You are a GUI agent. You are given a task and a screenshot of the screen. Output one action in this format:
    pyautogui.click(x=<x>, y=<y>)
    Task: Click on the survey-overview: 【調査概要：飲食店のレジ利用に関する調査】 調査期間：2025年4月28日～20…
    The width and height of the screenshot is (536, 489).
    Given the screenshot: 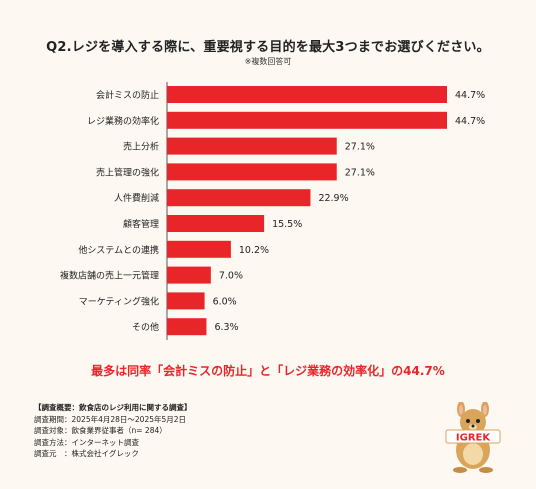 What is the action you would take?
    pyautogui.click(x=113, y=431)
    